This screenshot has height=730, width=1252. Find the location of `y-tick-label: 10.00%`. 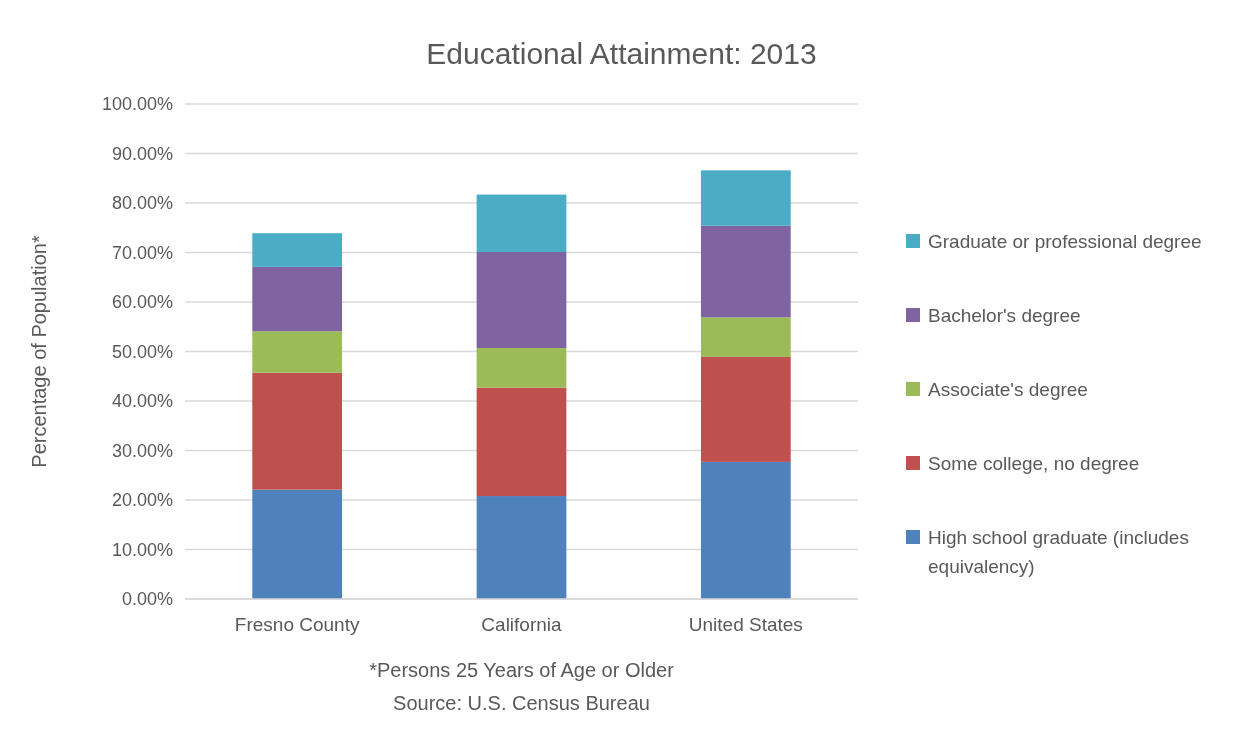

y-tick-label: 10.00% is located at coordinates (142, 549).